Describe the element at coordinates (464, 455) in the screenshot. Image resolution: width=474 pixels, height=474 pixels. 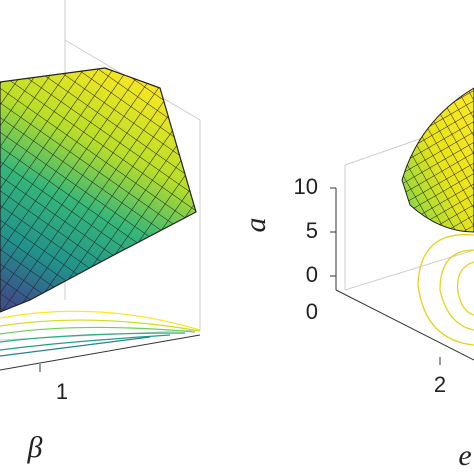
I see `y-axis-label: e` at that location.